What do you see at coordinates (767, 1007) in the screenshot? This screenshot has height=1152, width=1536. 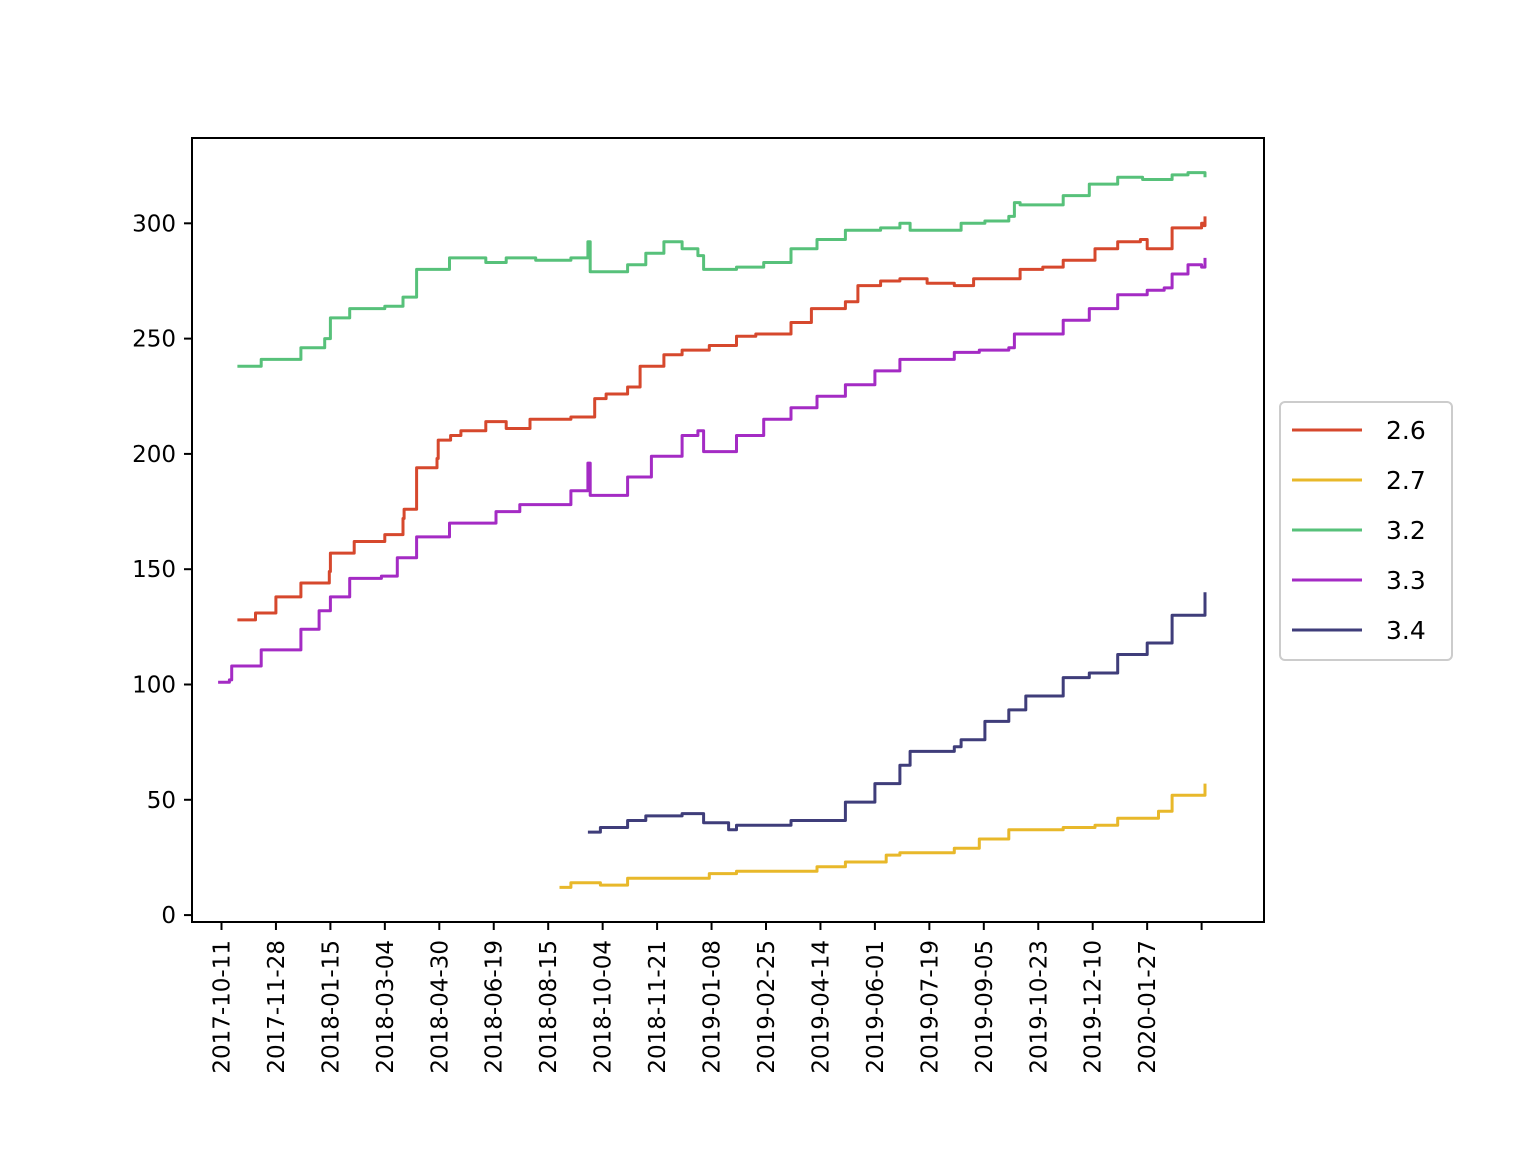 I see `x-tick-label: 2019-02-25` at bounding box center [767, 1007].